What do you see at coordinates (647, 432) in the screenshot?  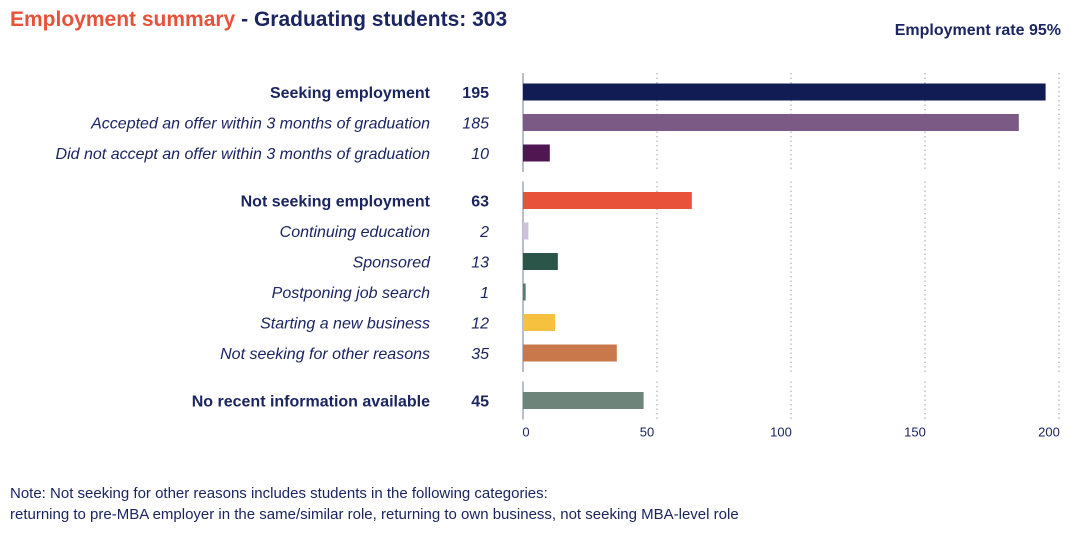 I see `x-tick-label: 50` at bounding box center [647, 432].